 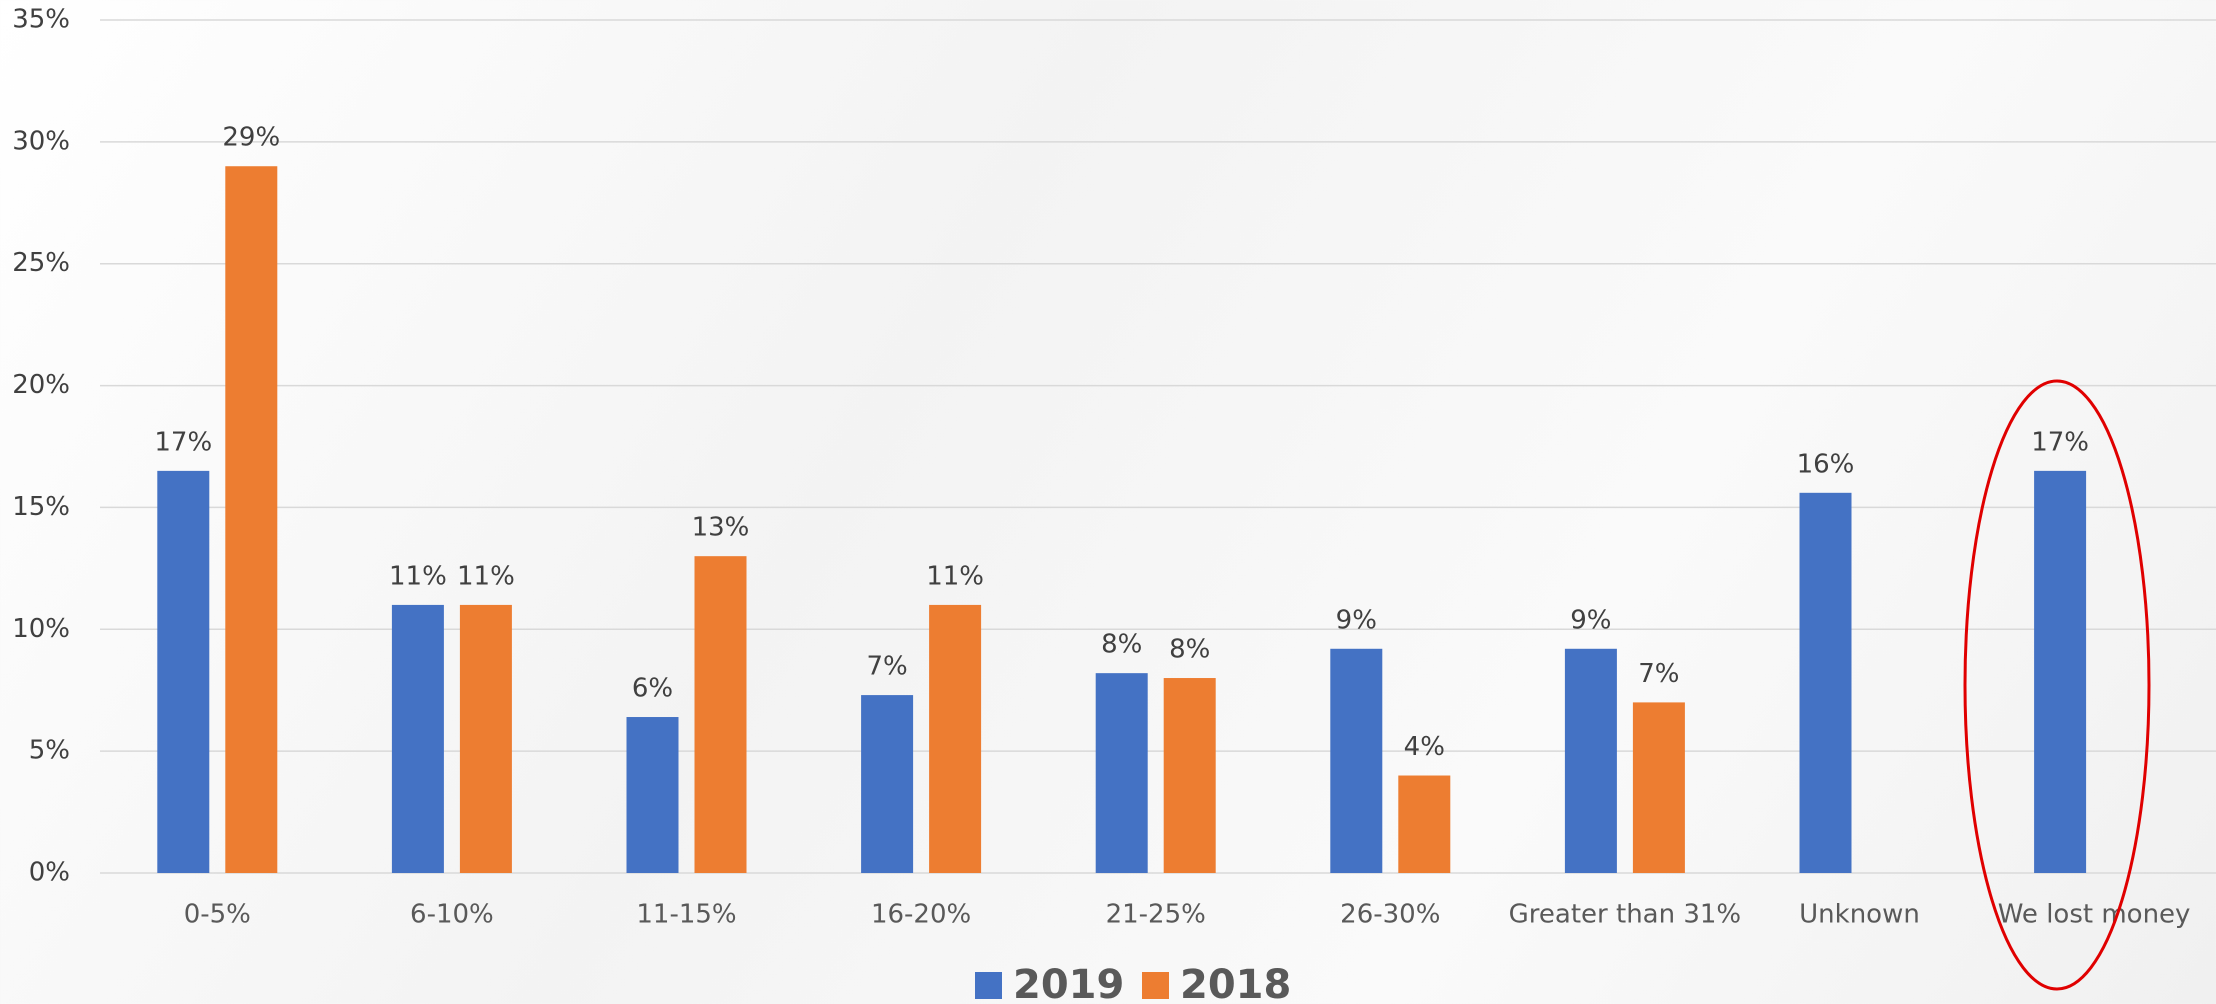 I want to click on data-label: 16%, so click(x=1826, y=464).